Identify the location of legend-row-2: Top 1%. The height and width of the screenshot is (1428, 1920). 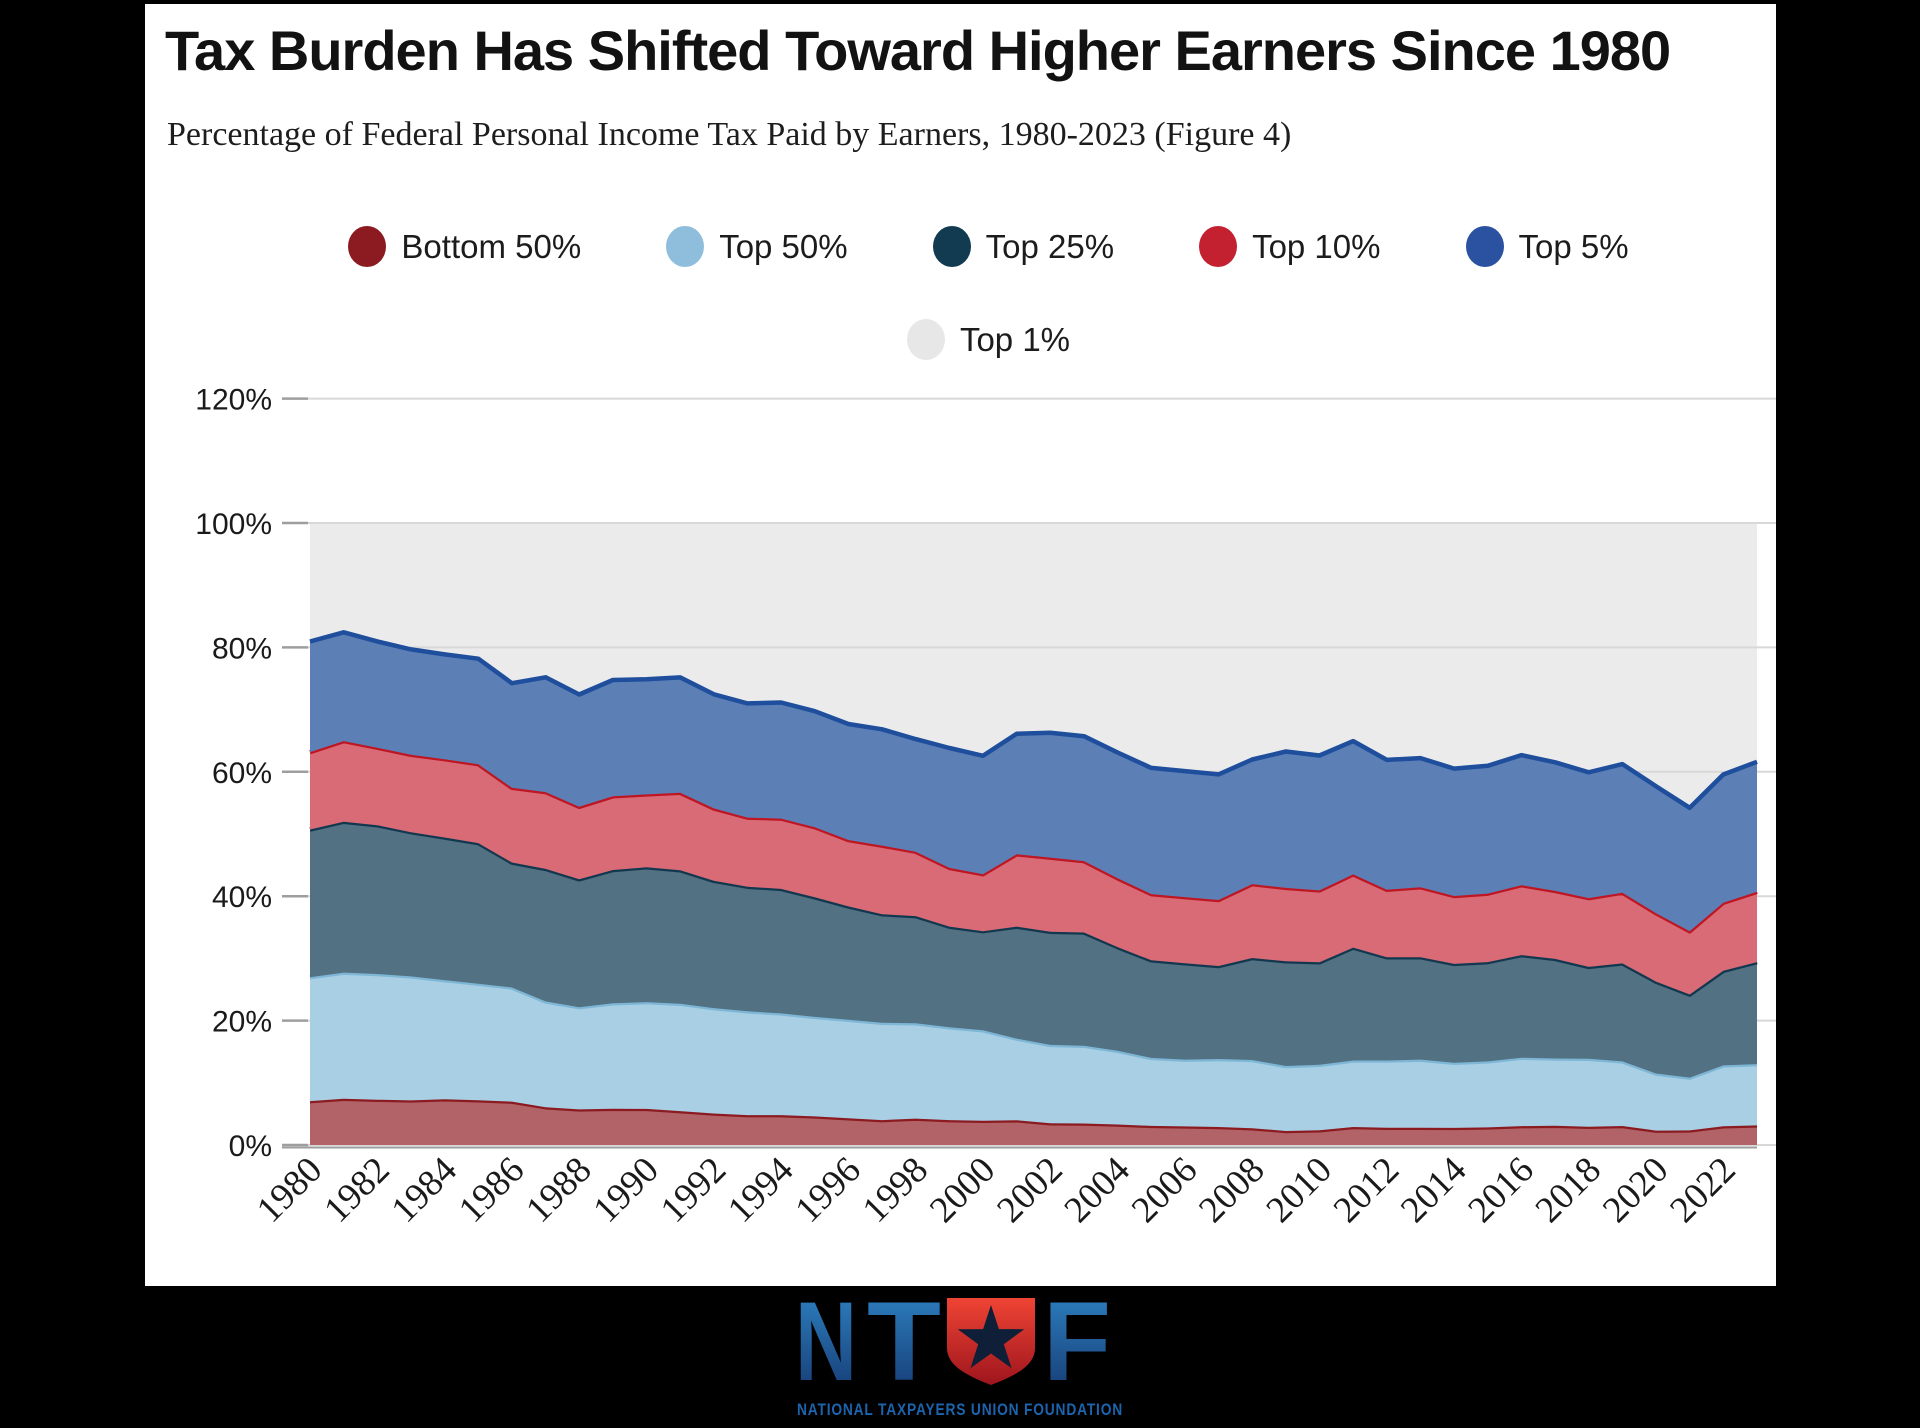
(988, 339).